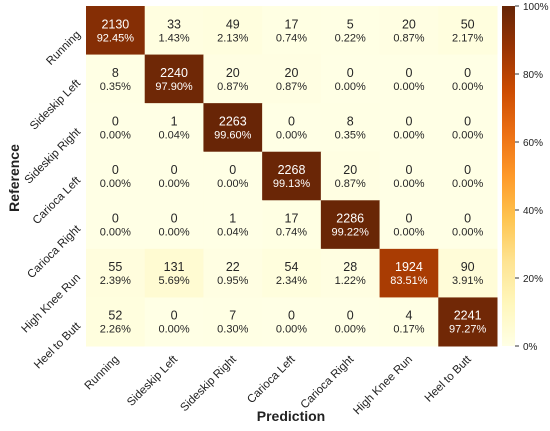  What do you see at coordinates (350, 121) in the screenshot?
I see `cell-count-label: 8` at bounding box center [350, 121].